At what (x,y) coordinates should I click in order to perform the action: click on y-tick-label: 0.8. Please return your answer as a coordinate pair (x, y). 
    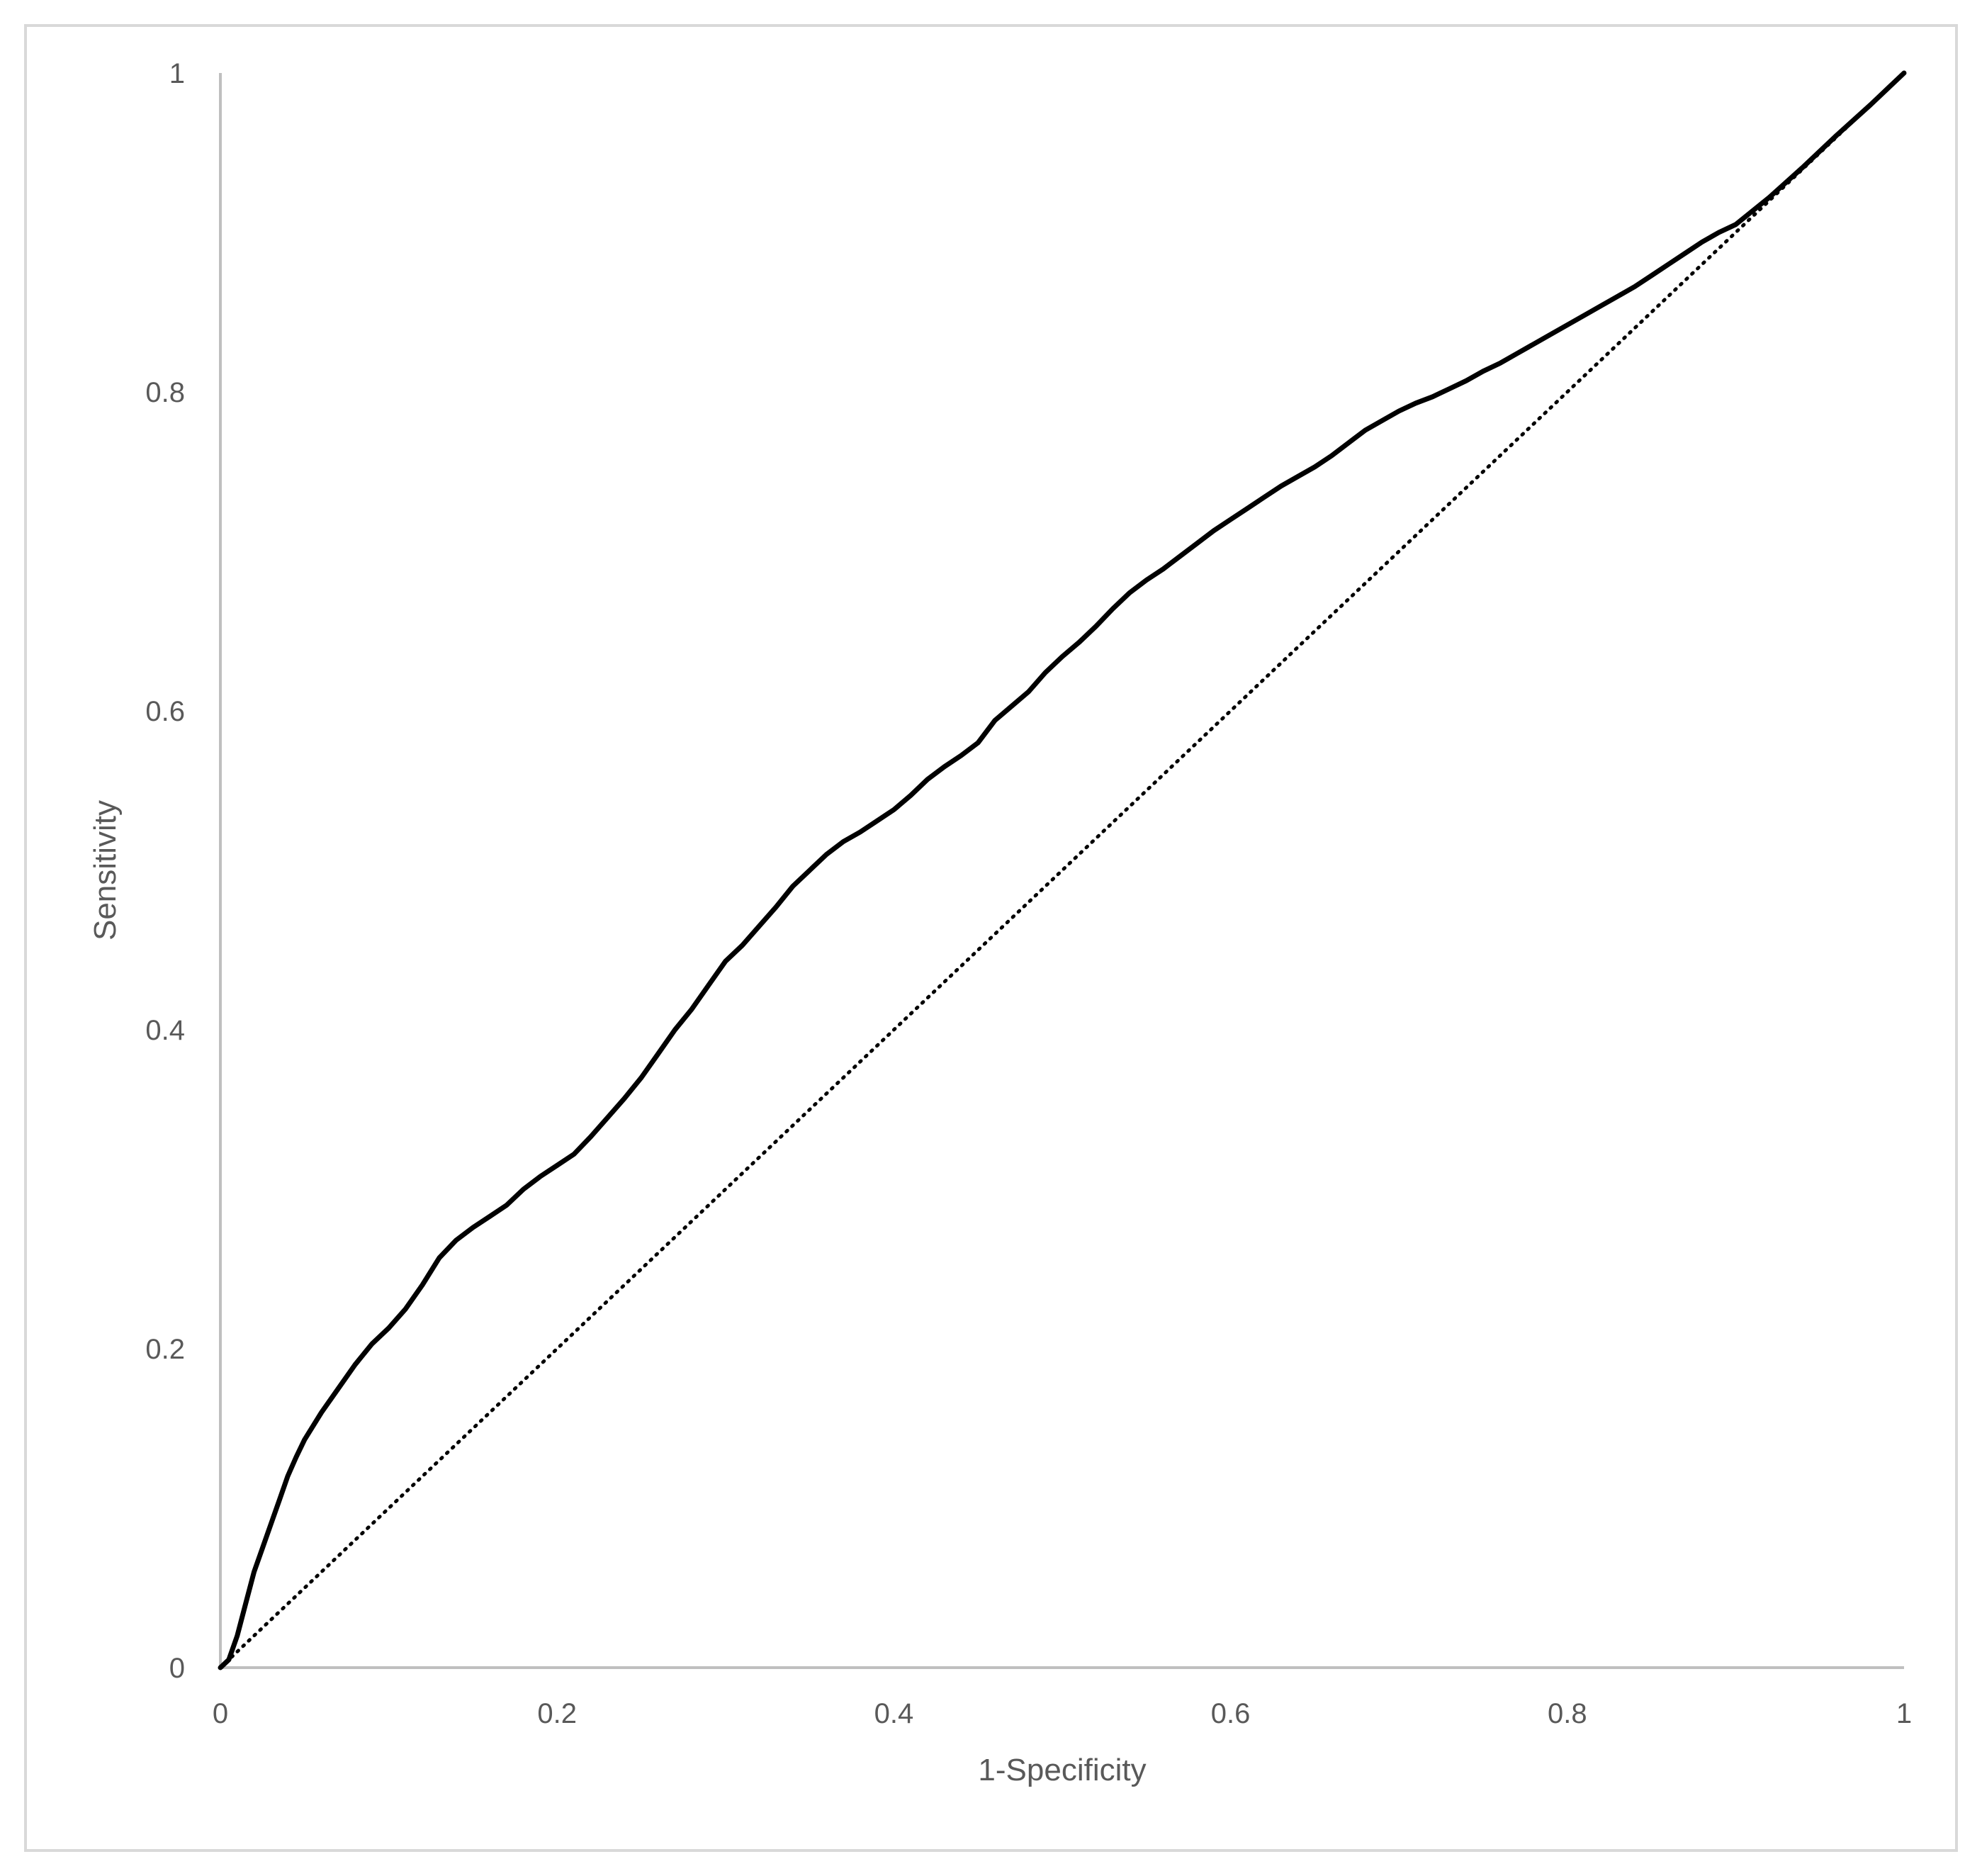
    Looking at the image, I should click on (165, 392).